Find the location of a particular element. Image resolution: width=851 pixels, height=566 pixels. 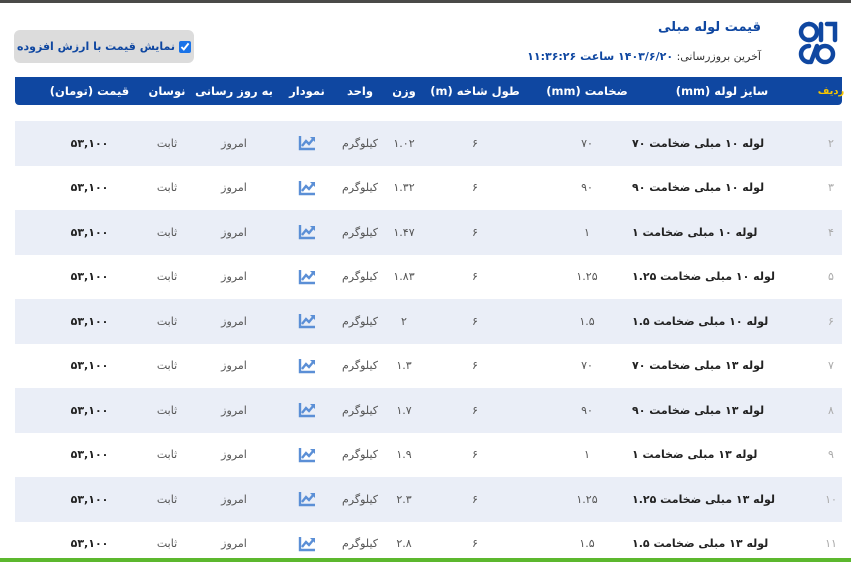

last-updated: آخرین بروزرسانی: ۱۴۰۳/۶/۲۰ ساعت ۱۱:۳۶:۲۶ is located at coordinates (644, 56).